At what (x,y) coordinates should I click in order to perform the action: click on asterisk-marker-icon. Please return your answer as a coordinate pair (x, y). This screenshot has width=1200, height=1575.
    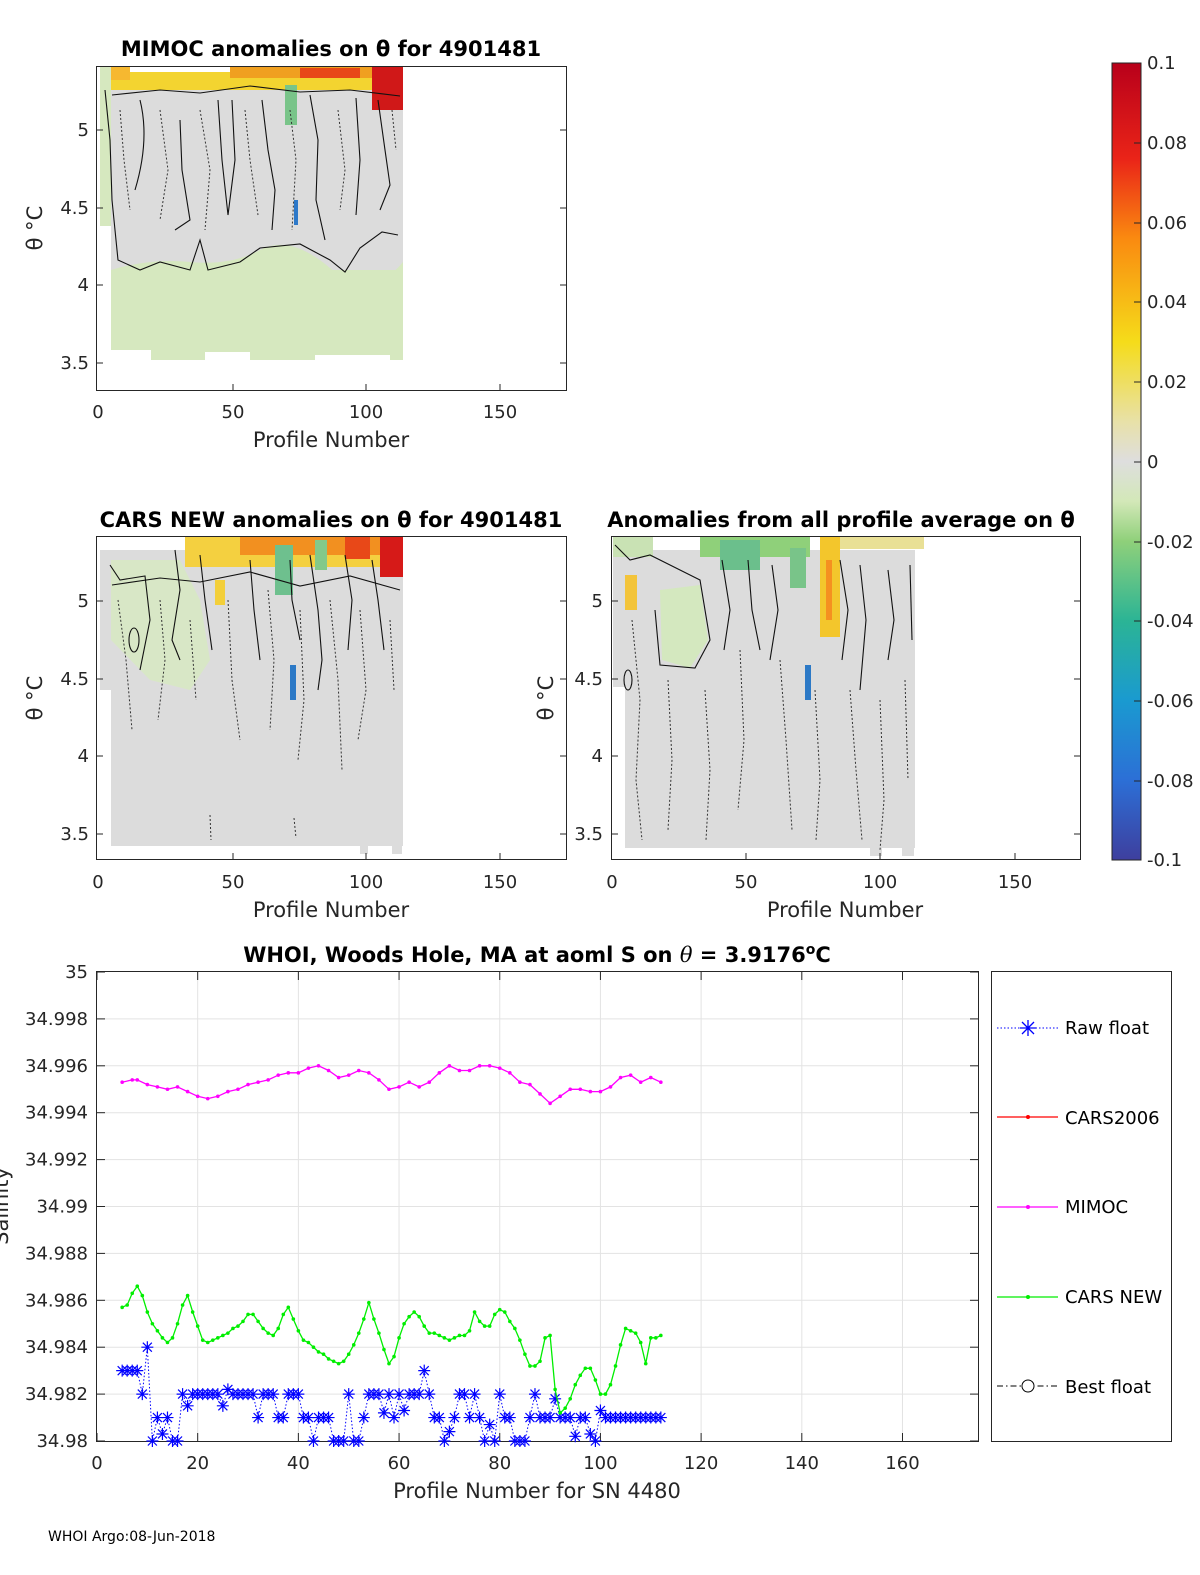
    Looking at the image, I should click on (1028, 1028).